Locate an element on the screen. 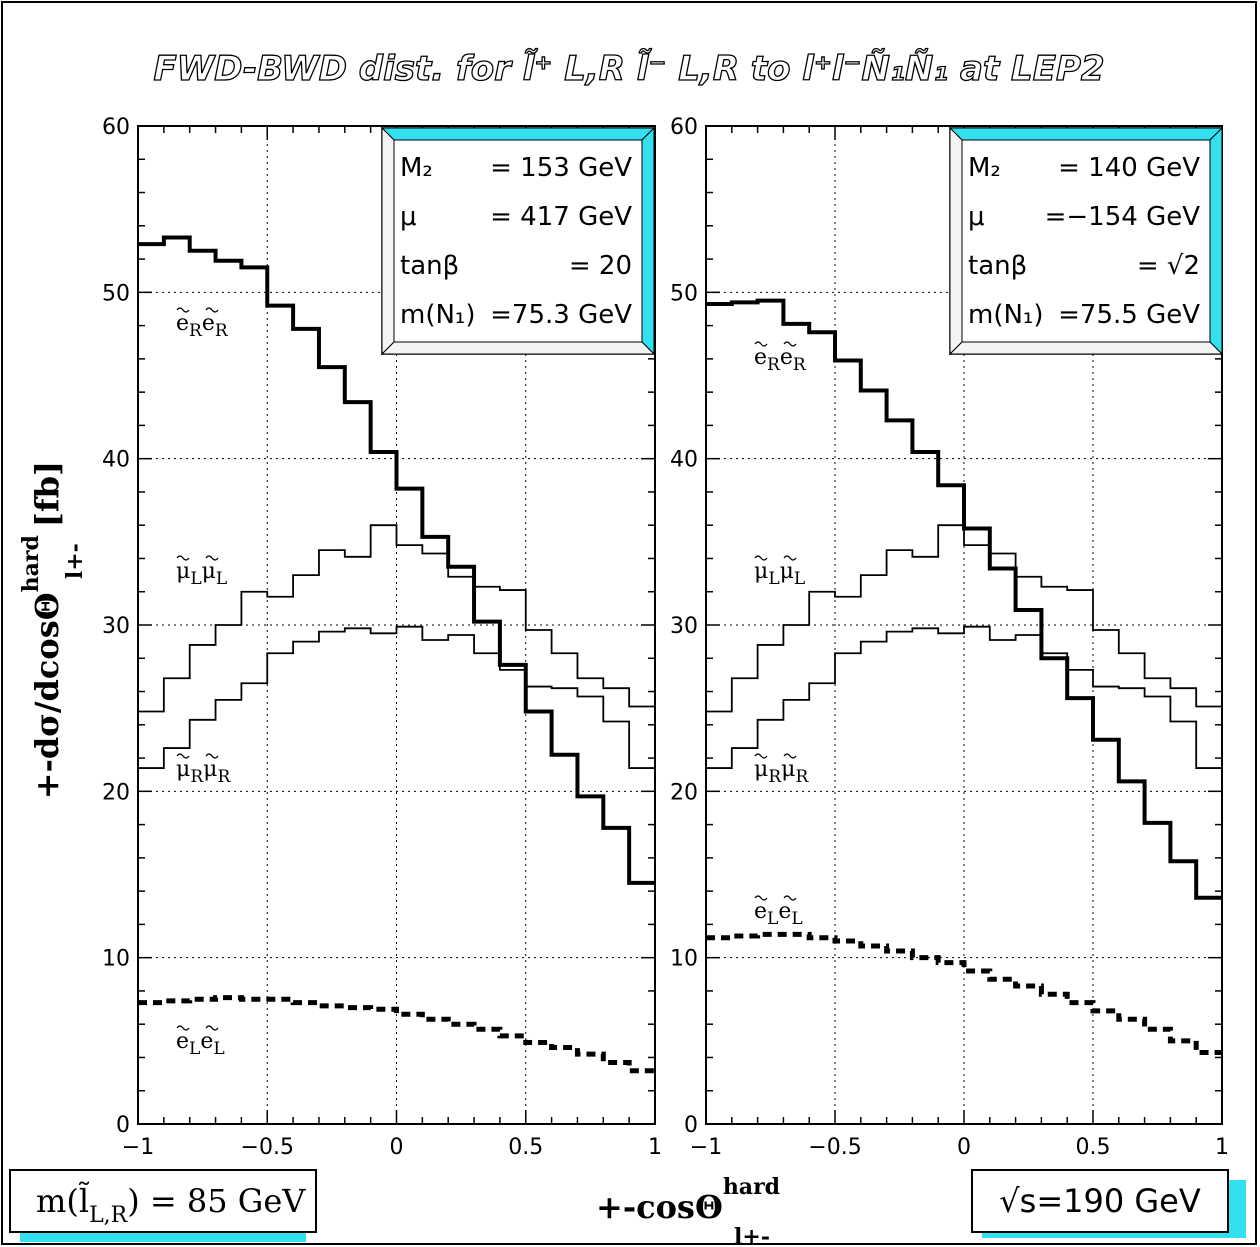 The width and height of the screenshot is (1260, 1247). series-label-text: μRμR is located at coordinates (203, 772).